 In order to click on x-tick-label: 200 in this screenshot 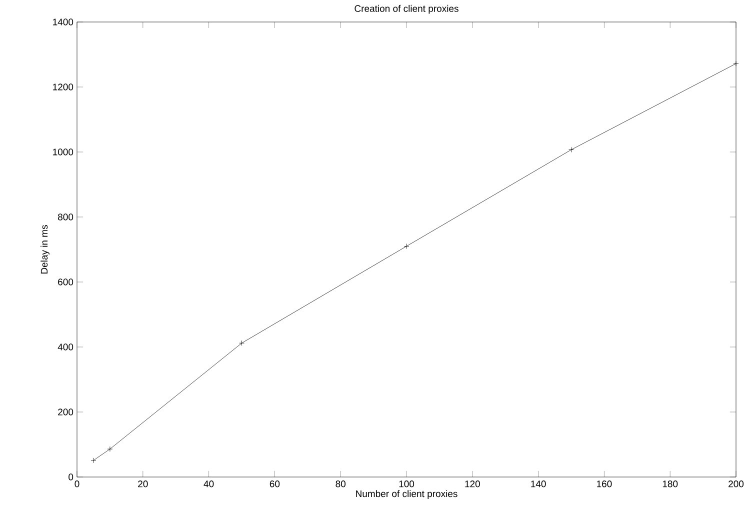, I will do `click(736, 484)`.